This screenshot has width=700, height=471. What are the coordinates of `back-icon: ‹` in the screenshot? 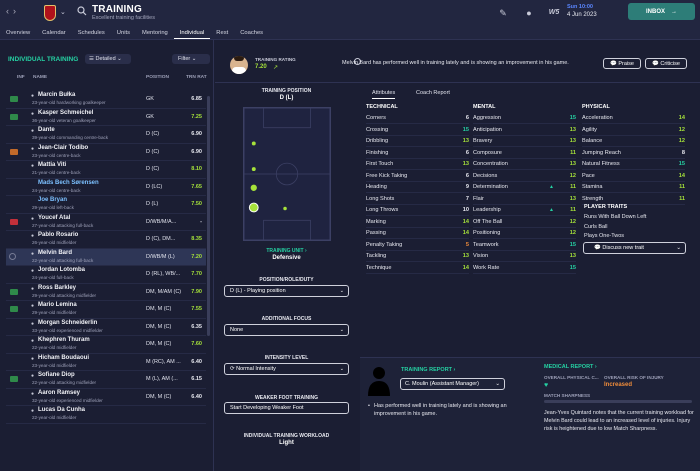 It's located at (7, 11).